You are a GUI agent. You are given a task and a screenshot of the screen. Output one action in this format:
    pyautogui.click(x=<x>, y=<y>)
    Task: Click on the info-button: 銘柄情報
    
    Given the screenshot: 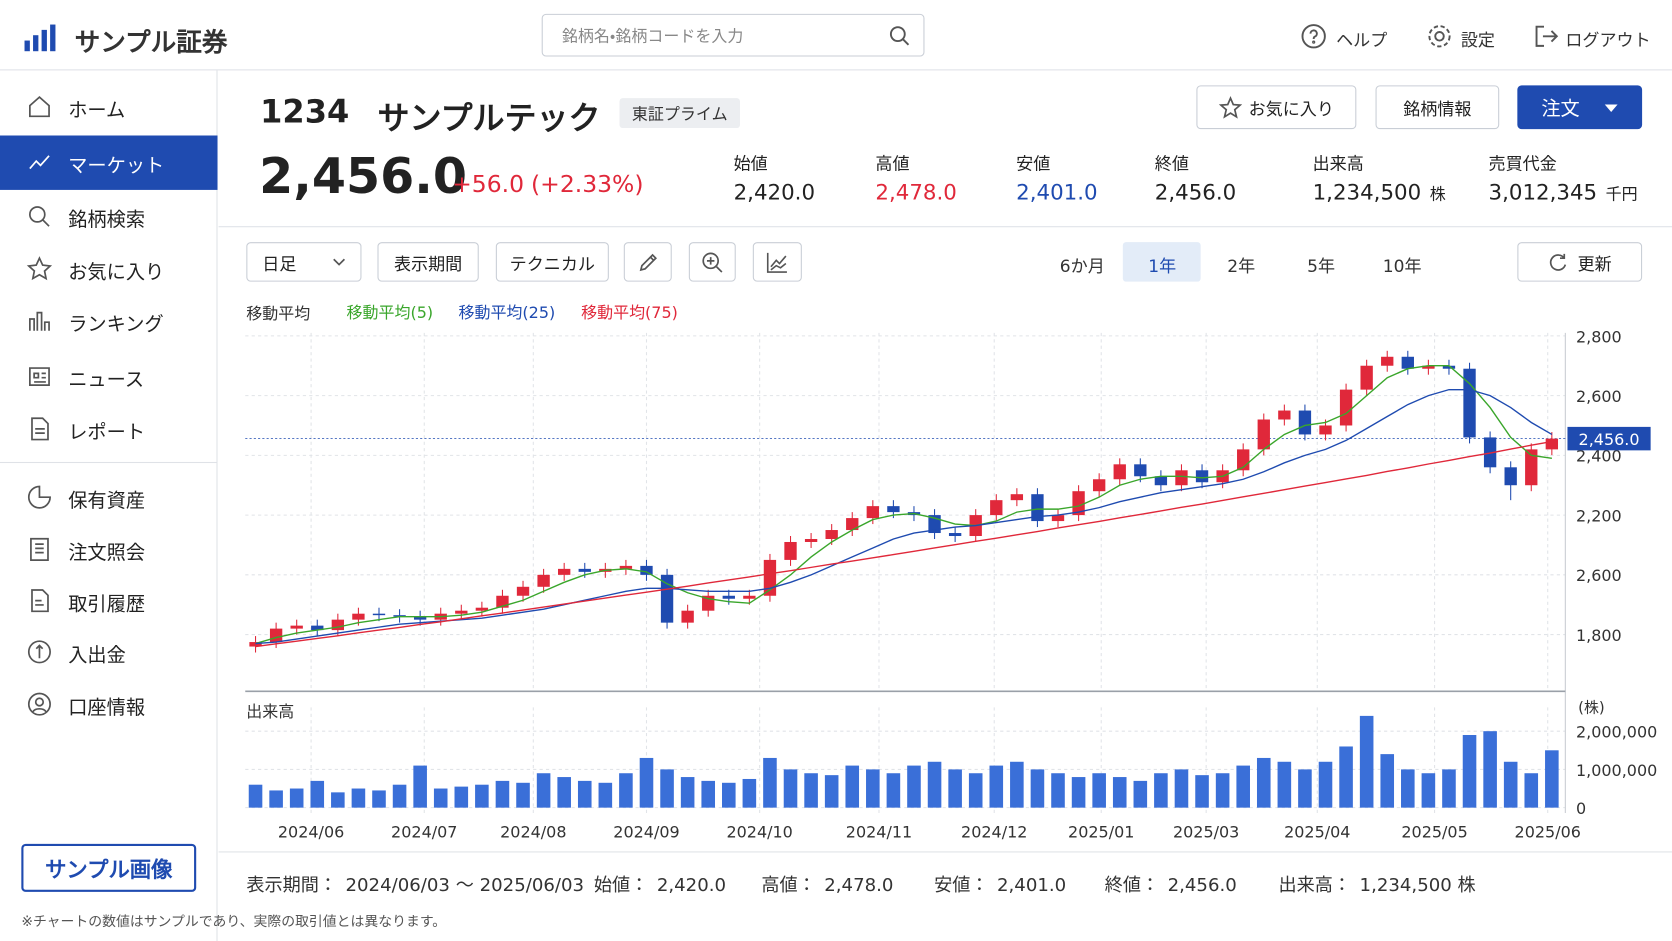 What is the action you would take?
    pyautogui.click(x=1437, y=107)
    